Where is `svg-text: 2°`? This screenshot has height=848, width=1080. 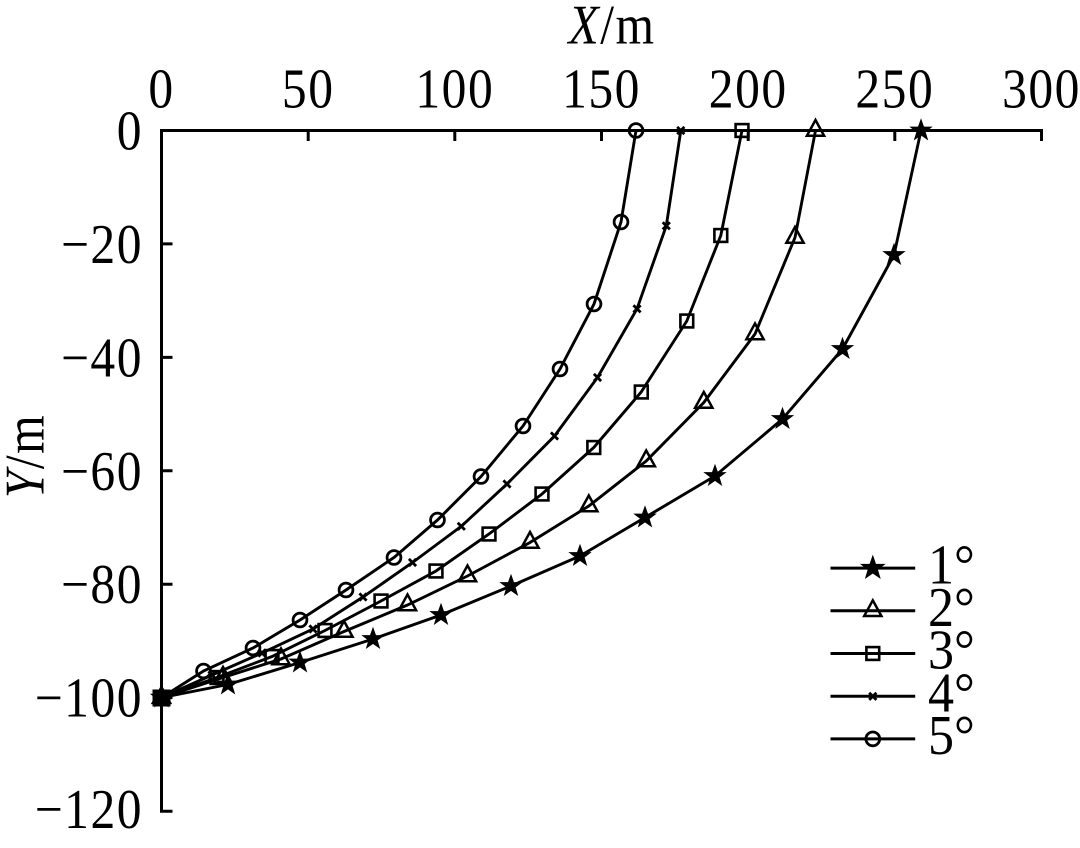 svg-text: 2° is located at coordinates (951, 607).